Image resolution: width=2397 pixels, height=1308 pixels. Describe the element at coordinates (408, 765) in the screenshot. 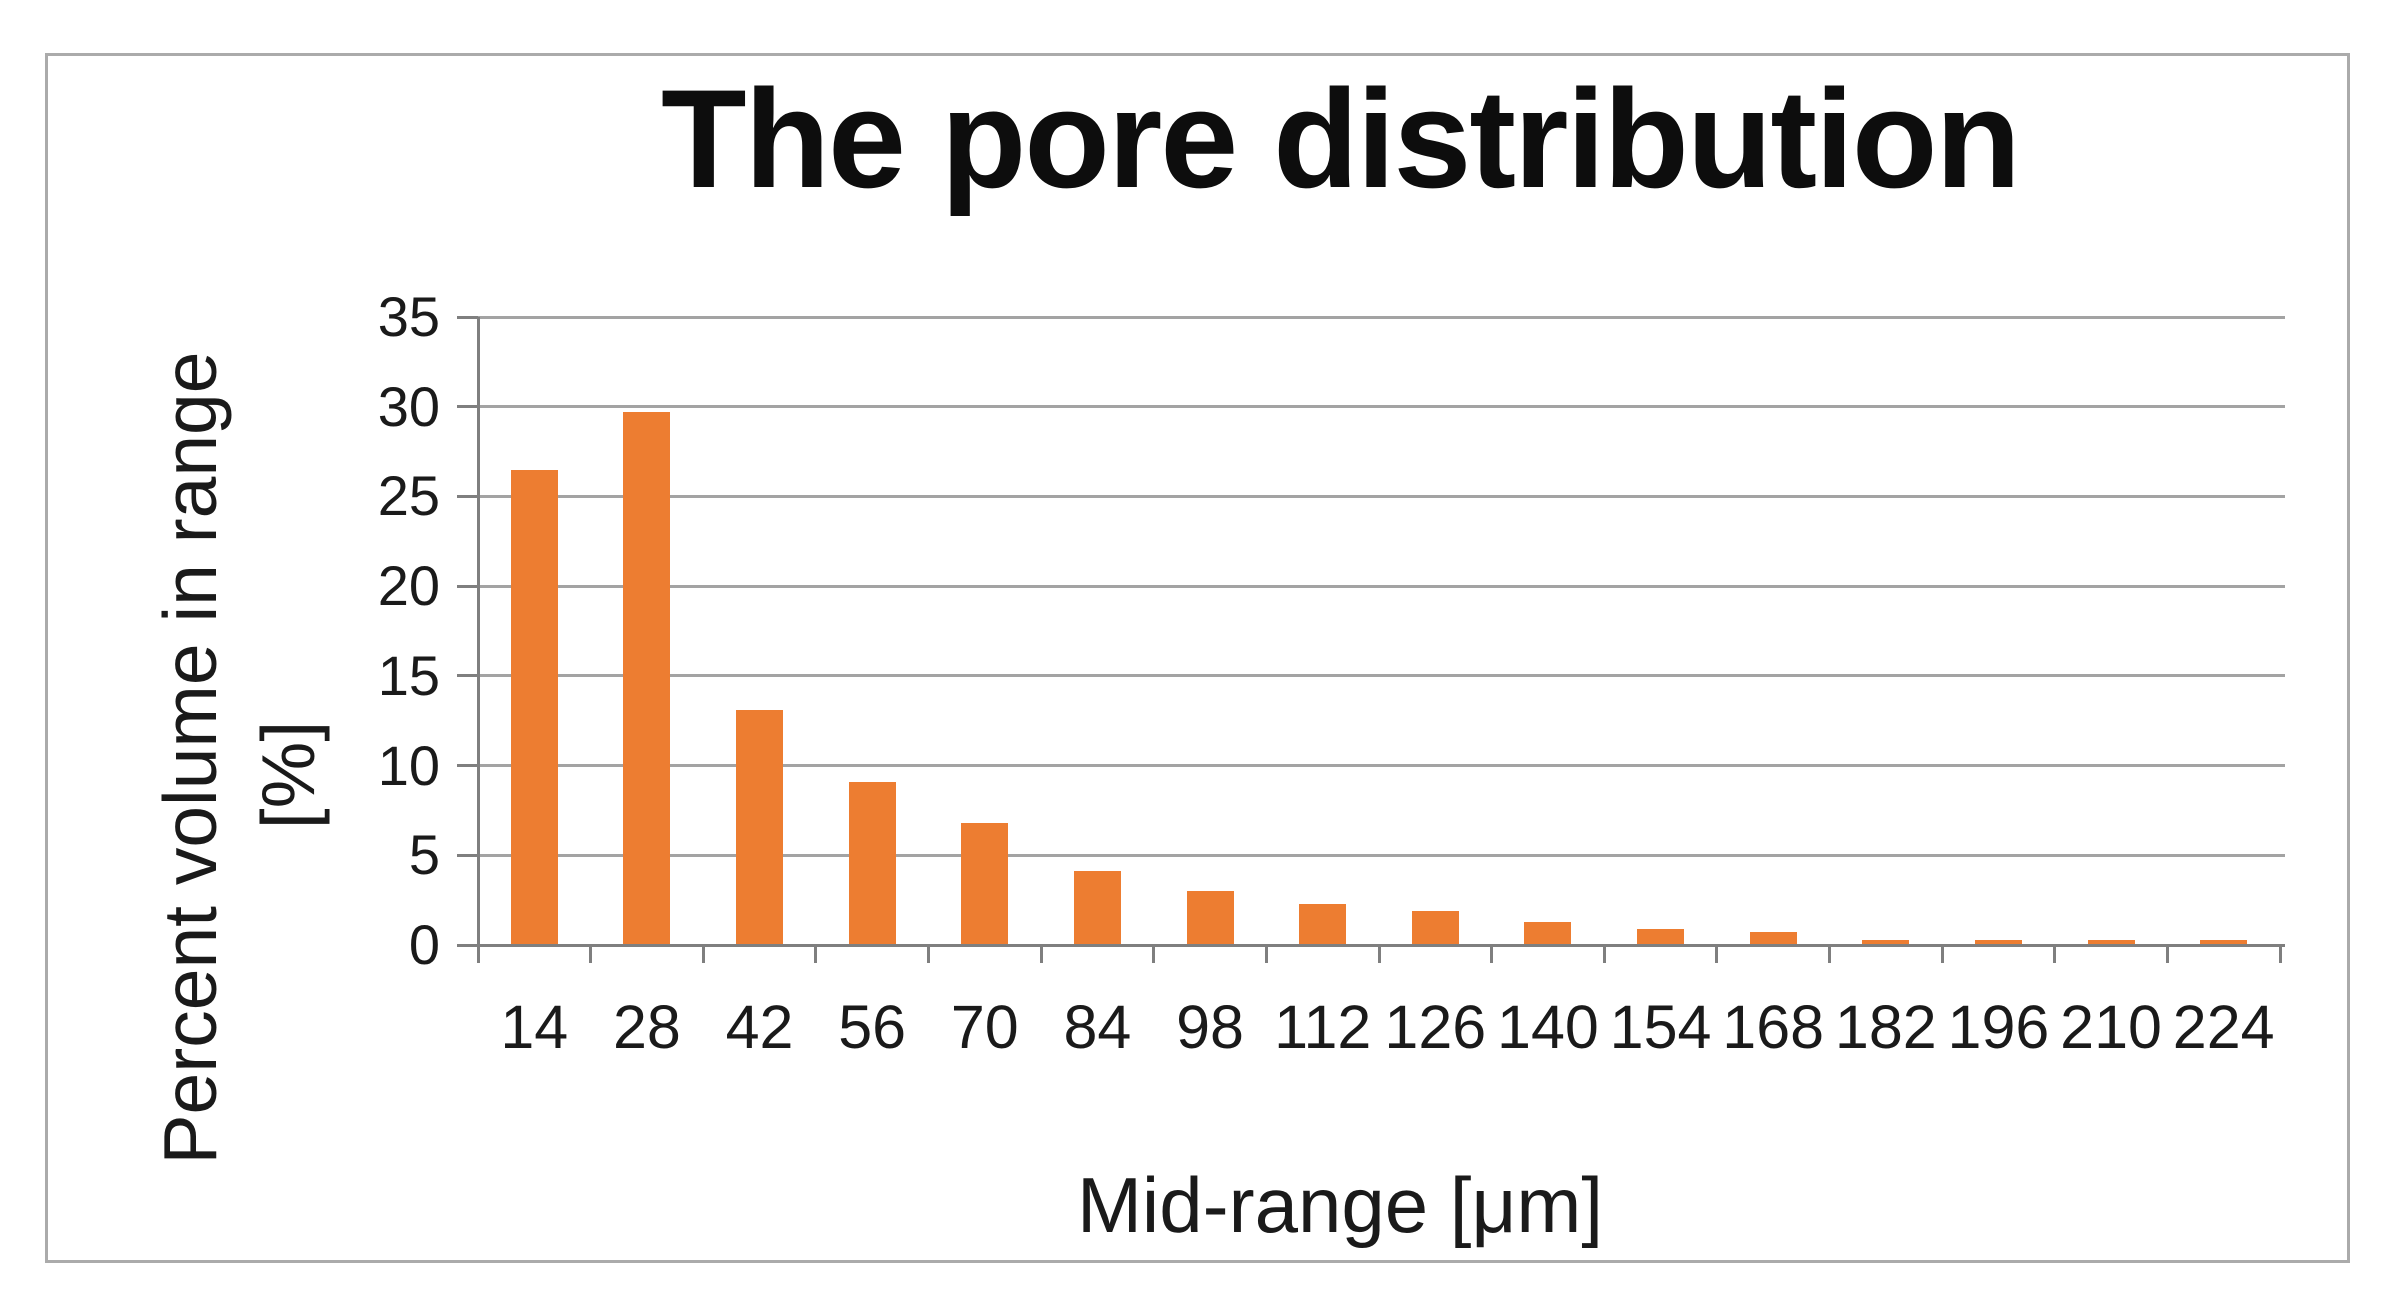

I see `y-tick-label-10: 10` at that location.